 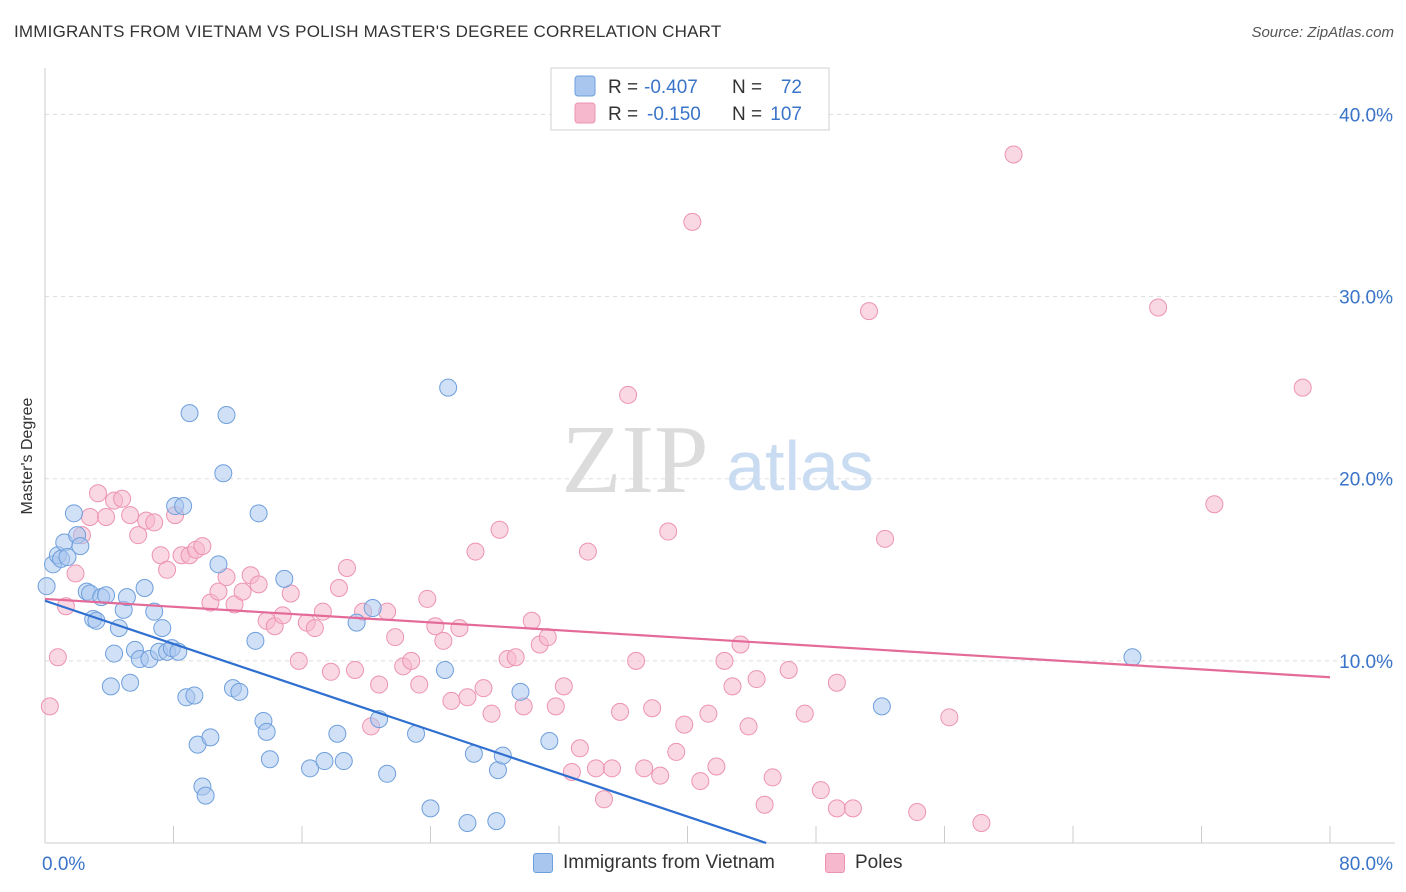 What do you see at coordinates (63, 864) in the screenshot?
I see `x-tick-label-min: 0.0%` at bounding box center [63, 864].